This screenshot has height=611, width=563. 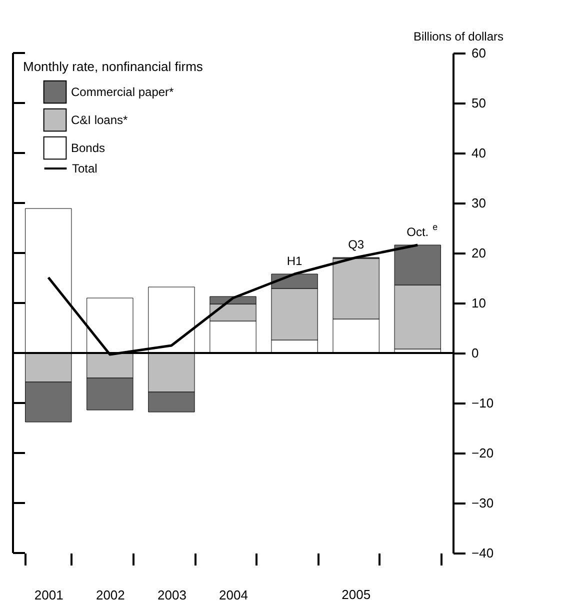 I want to click on legend-title: Monthly rate, nonfinancial firms, so click(x=113, y=66).